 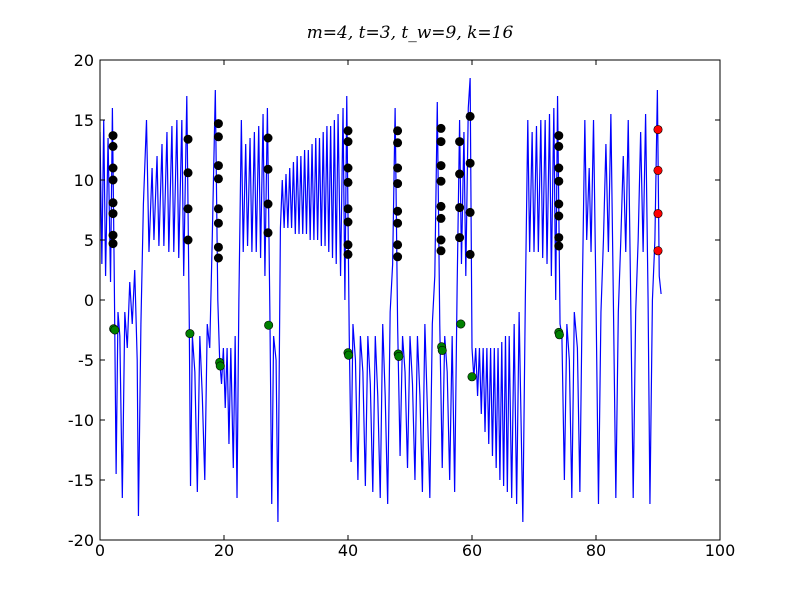 I want to click on y-tick-label: 10, so click(x=84, y=180).